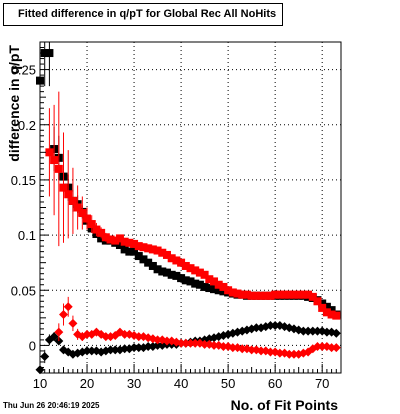 The width and height of the screenshot is (400, 414). Describe the element at coordinates (322, 383) in the screenshot. I see `x-tick-label: 70` at that location.